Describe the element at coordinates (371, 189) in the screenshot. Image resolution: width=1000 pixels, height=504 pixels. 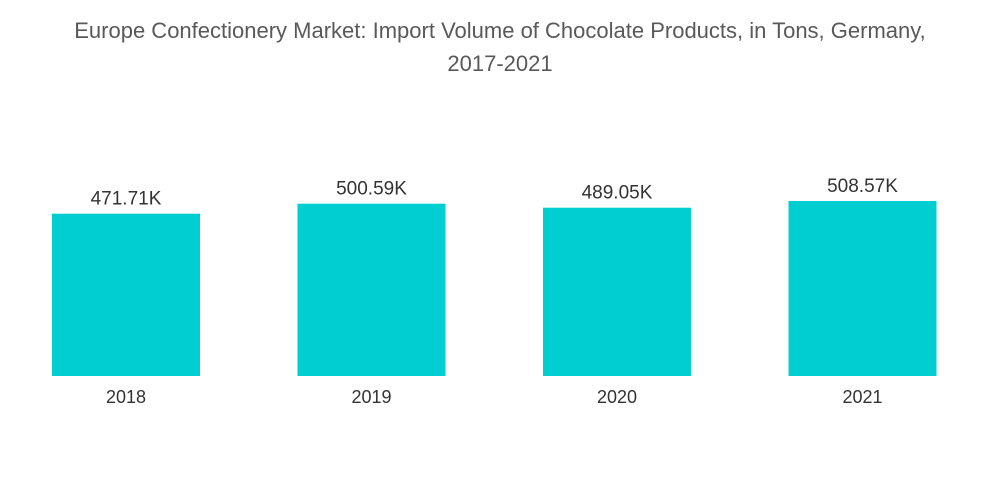
I see `value-label-2019: 500.59K` at that location.